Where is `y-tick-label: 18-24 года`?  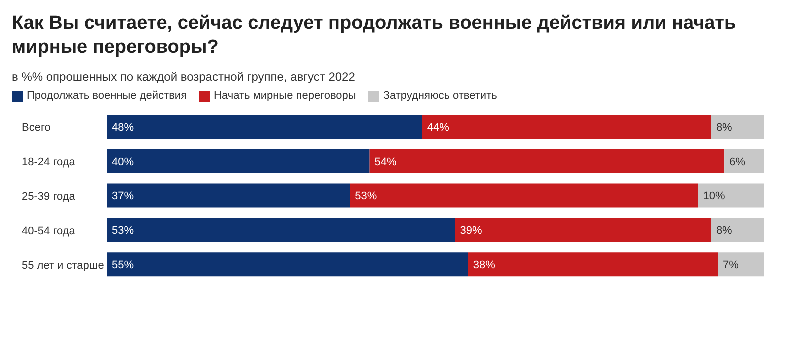 y-tick-label: 18-24 года is located at coordinates (49, 162).